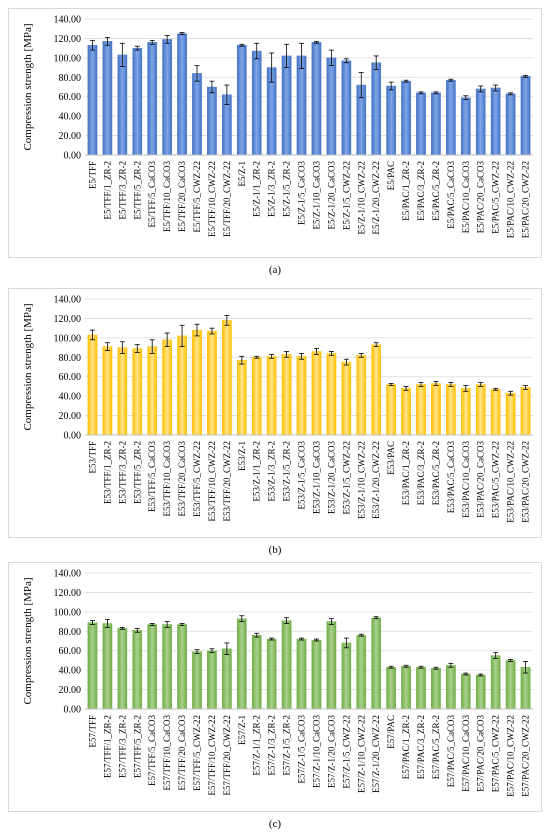  I want to click on x-tick-label: E53/TFF/5_ZR-2, so click(137, 472).